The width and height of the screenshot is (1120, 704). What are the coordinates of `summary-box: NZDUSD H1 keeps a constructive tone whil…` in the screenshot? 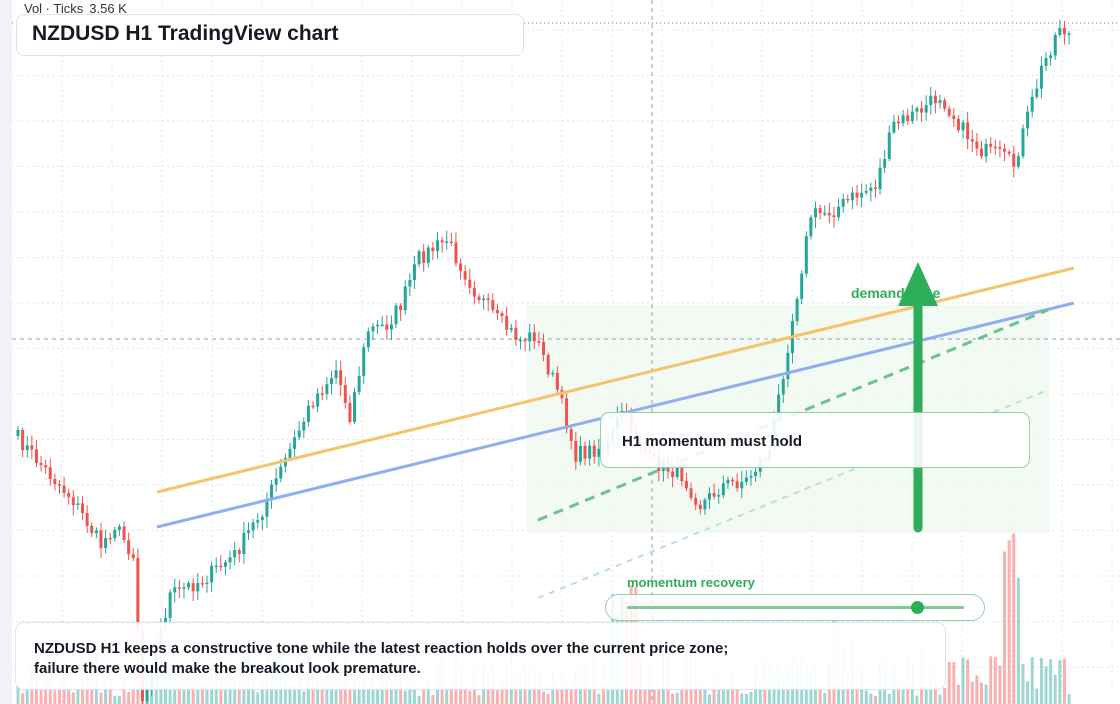 It's located at (480, 656).